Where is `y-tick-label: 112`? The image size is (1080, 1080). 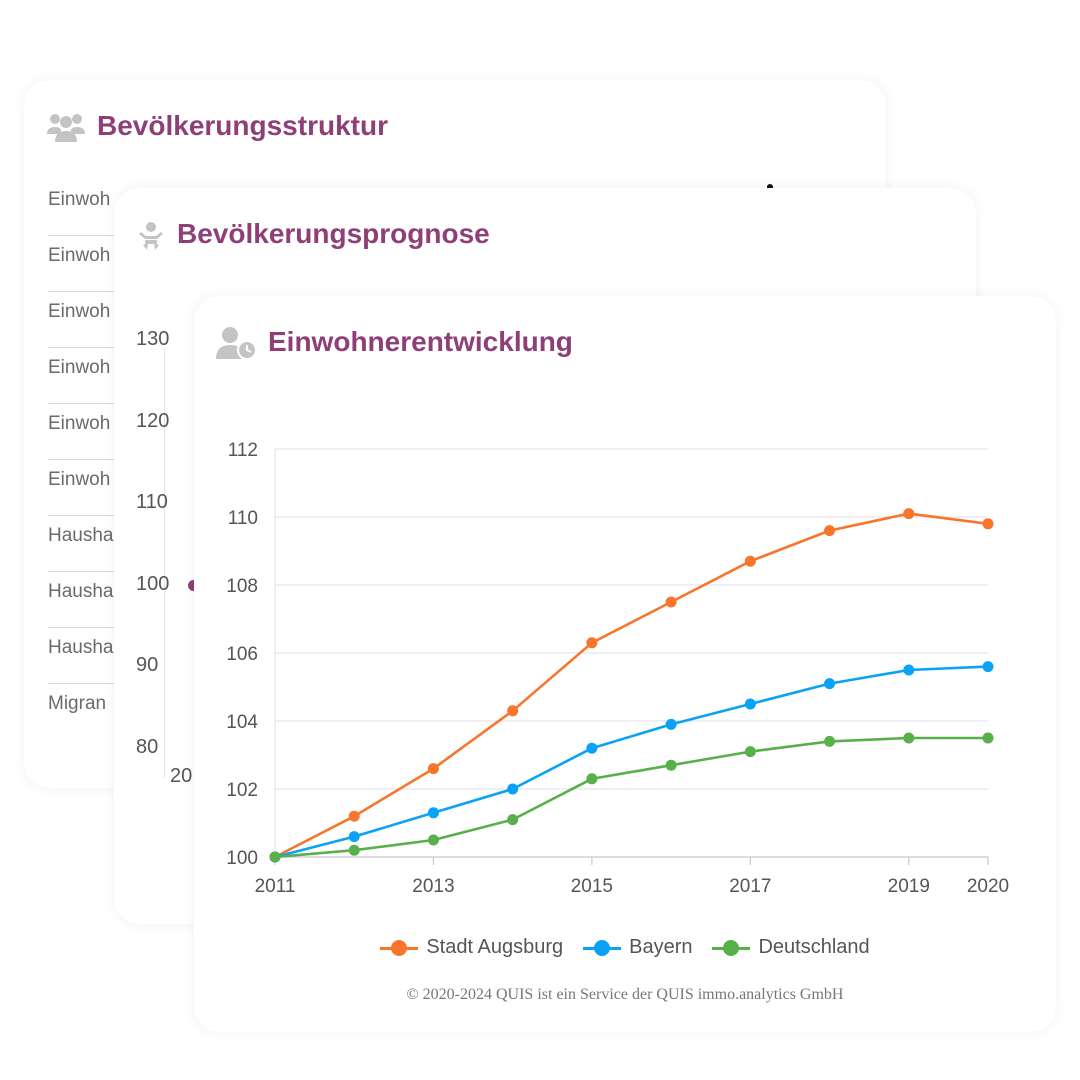
y-tick-label: 112 is located at coordinates (243, 450).